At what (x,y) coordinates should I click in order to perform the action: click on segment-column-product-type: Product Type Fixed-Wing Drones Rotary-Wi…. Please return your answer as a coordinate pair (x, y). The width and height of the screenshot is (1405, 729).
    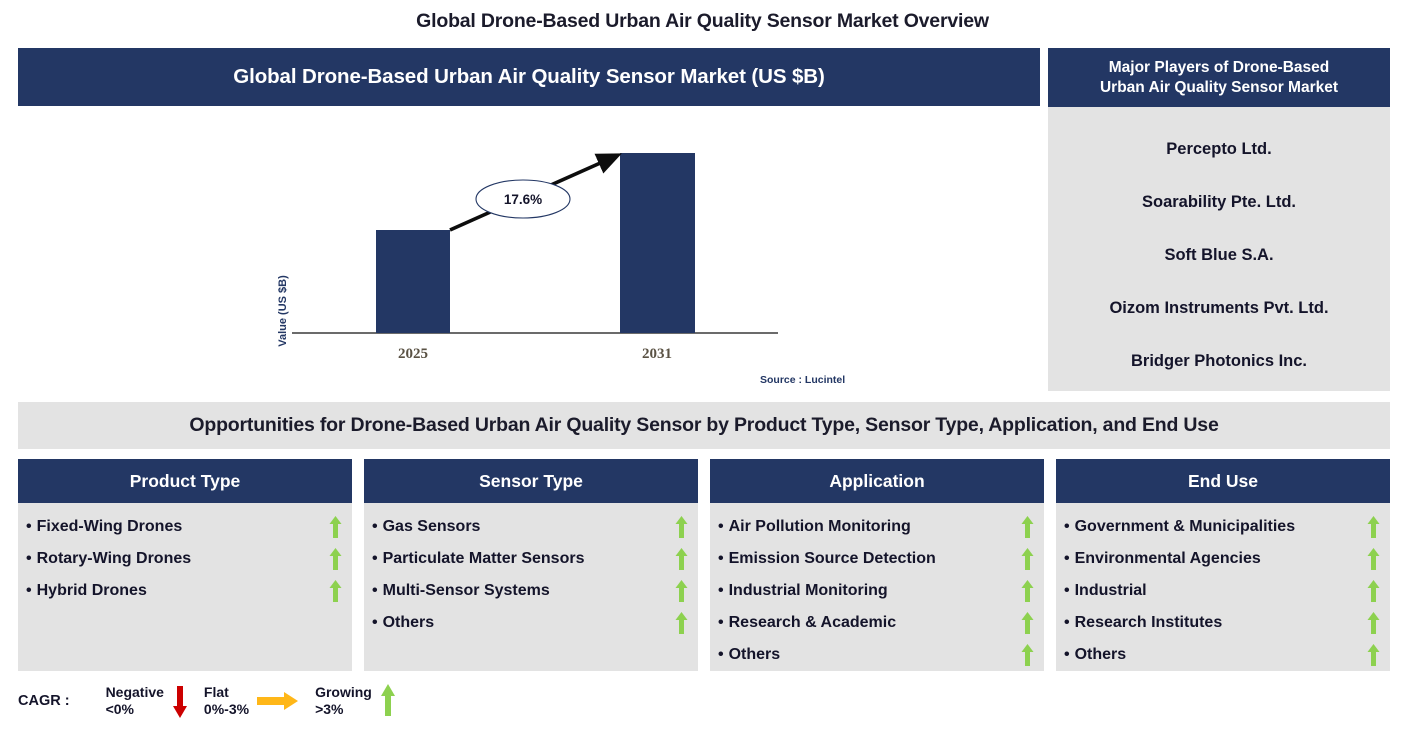
    Looking at the image, I should click on (185, 565).